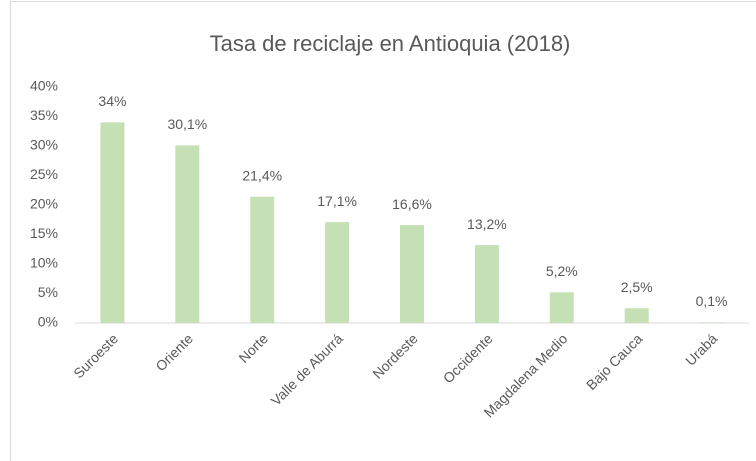  Describe the element at coordinates (468, 358) in the screenshot. I see `x-tick-label: Occidente` at that location.